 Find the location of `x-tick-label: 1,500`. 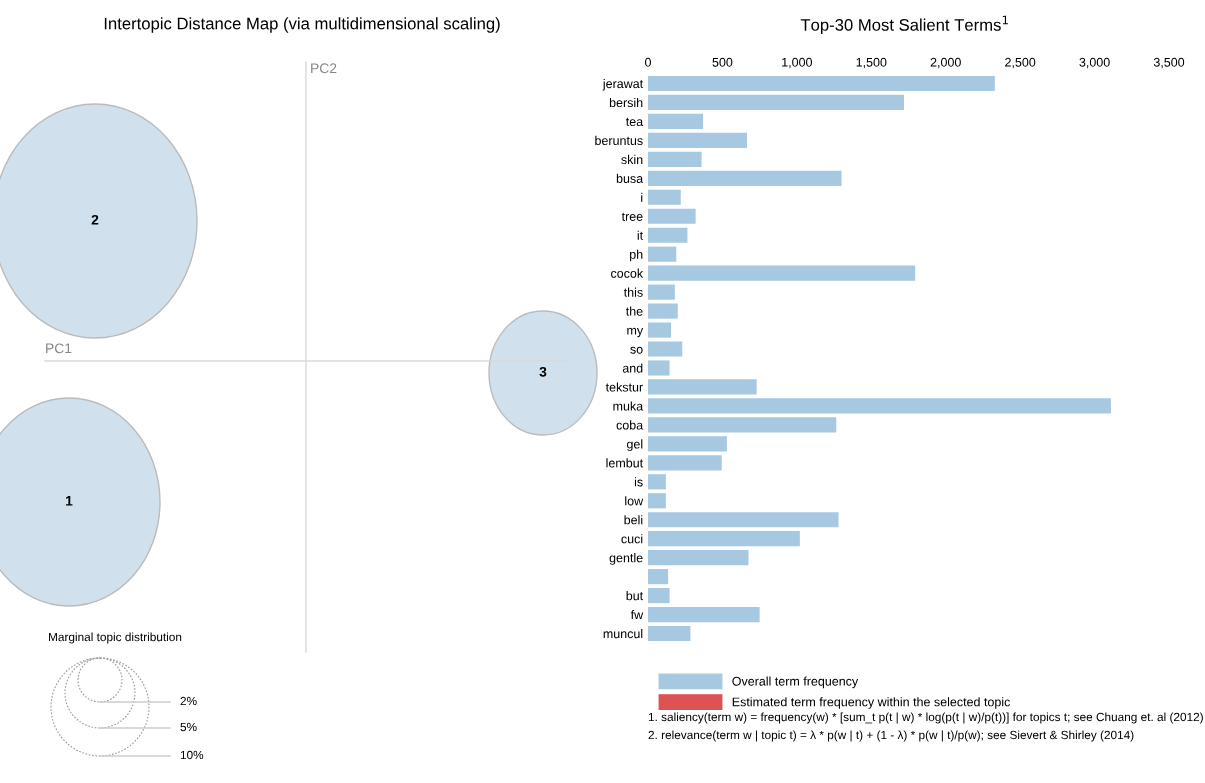

x-tick-label: 1,500 is located at coordinates (871, 63).